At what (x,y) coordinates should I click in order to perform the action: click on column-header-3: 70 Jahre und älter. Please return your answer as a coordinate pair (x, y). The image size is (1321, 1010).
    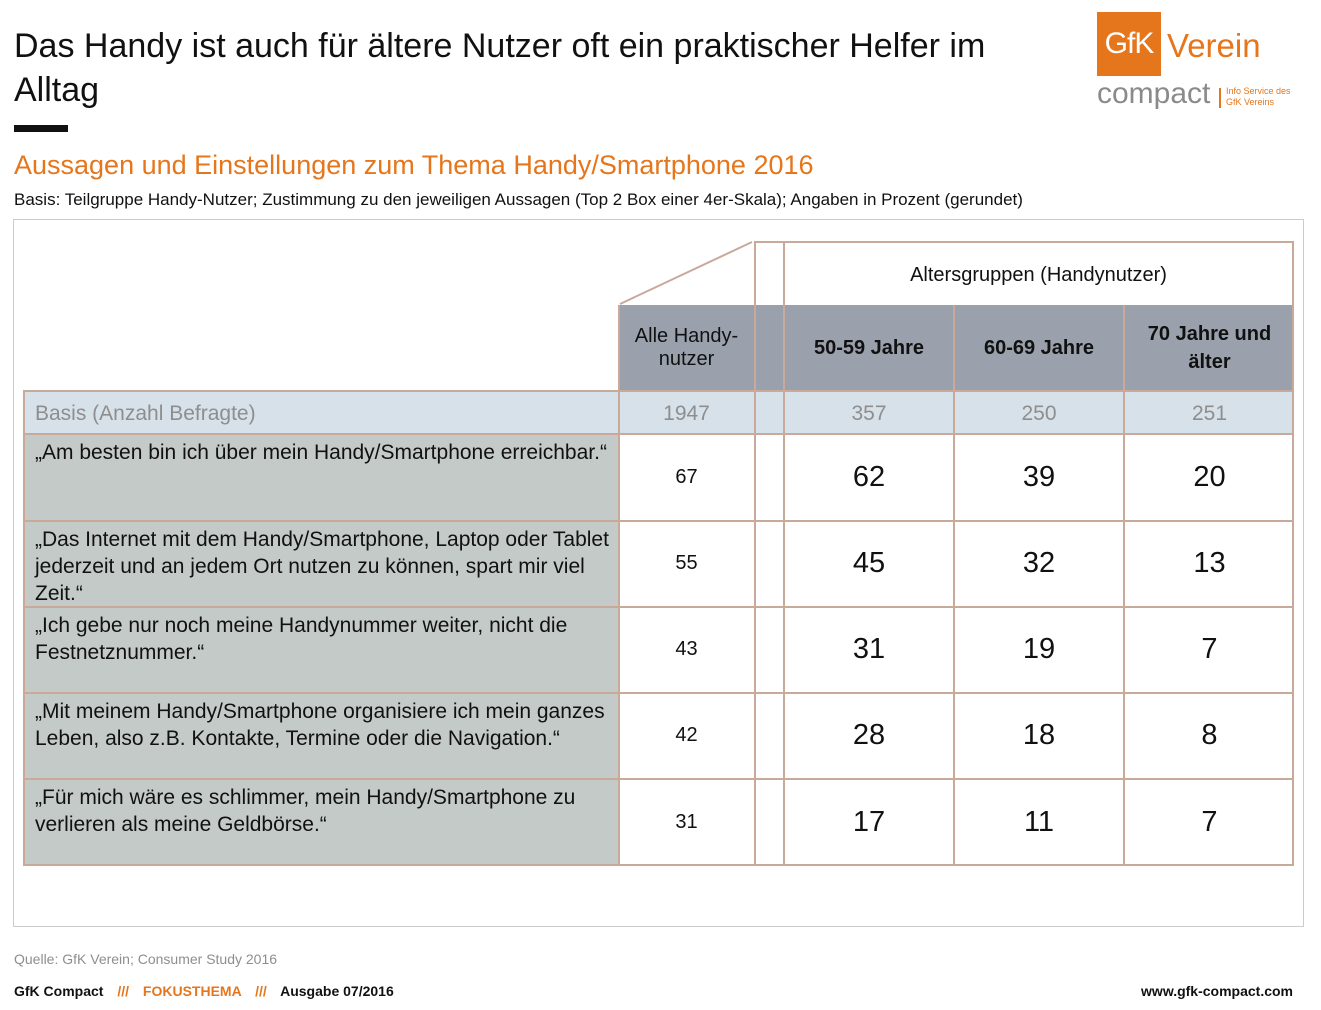
    Looking at the image, I should click on (1209, 347).